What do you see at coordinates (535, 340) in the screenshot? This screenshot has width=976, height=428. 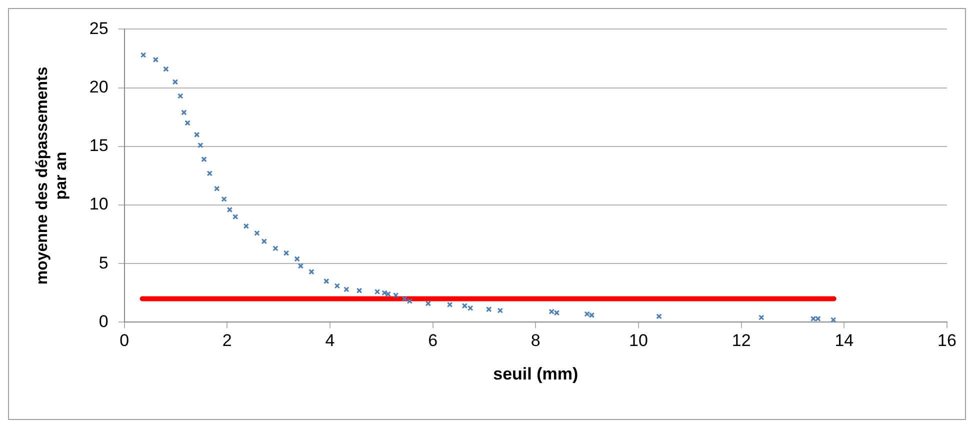 I see `x-tick-label: 8` at bounding box center [535, 340].